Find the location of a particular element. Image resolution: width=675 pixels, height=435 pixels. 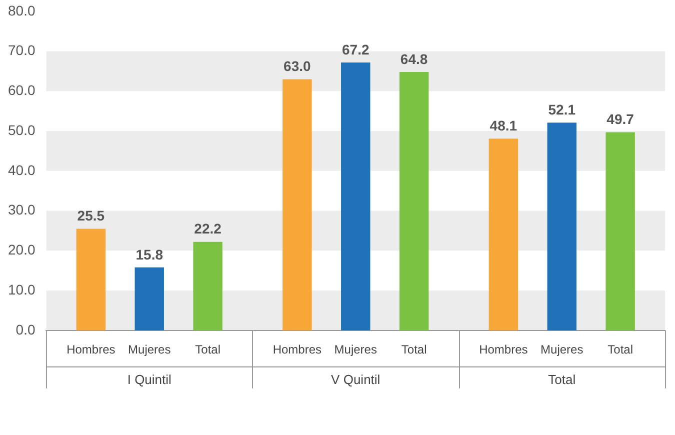

data-label: 63.0 is located at coordinates (298, 66).